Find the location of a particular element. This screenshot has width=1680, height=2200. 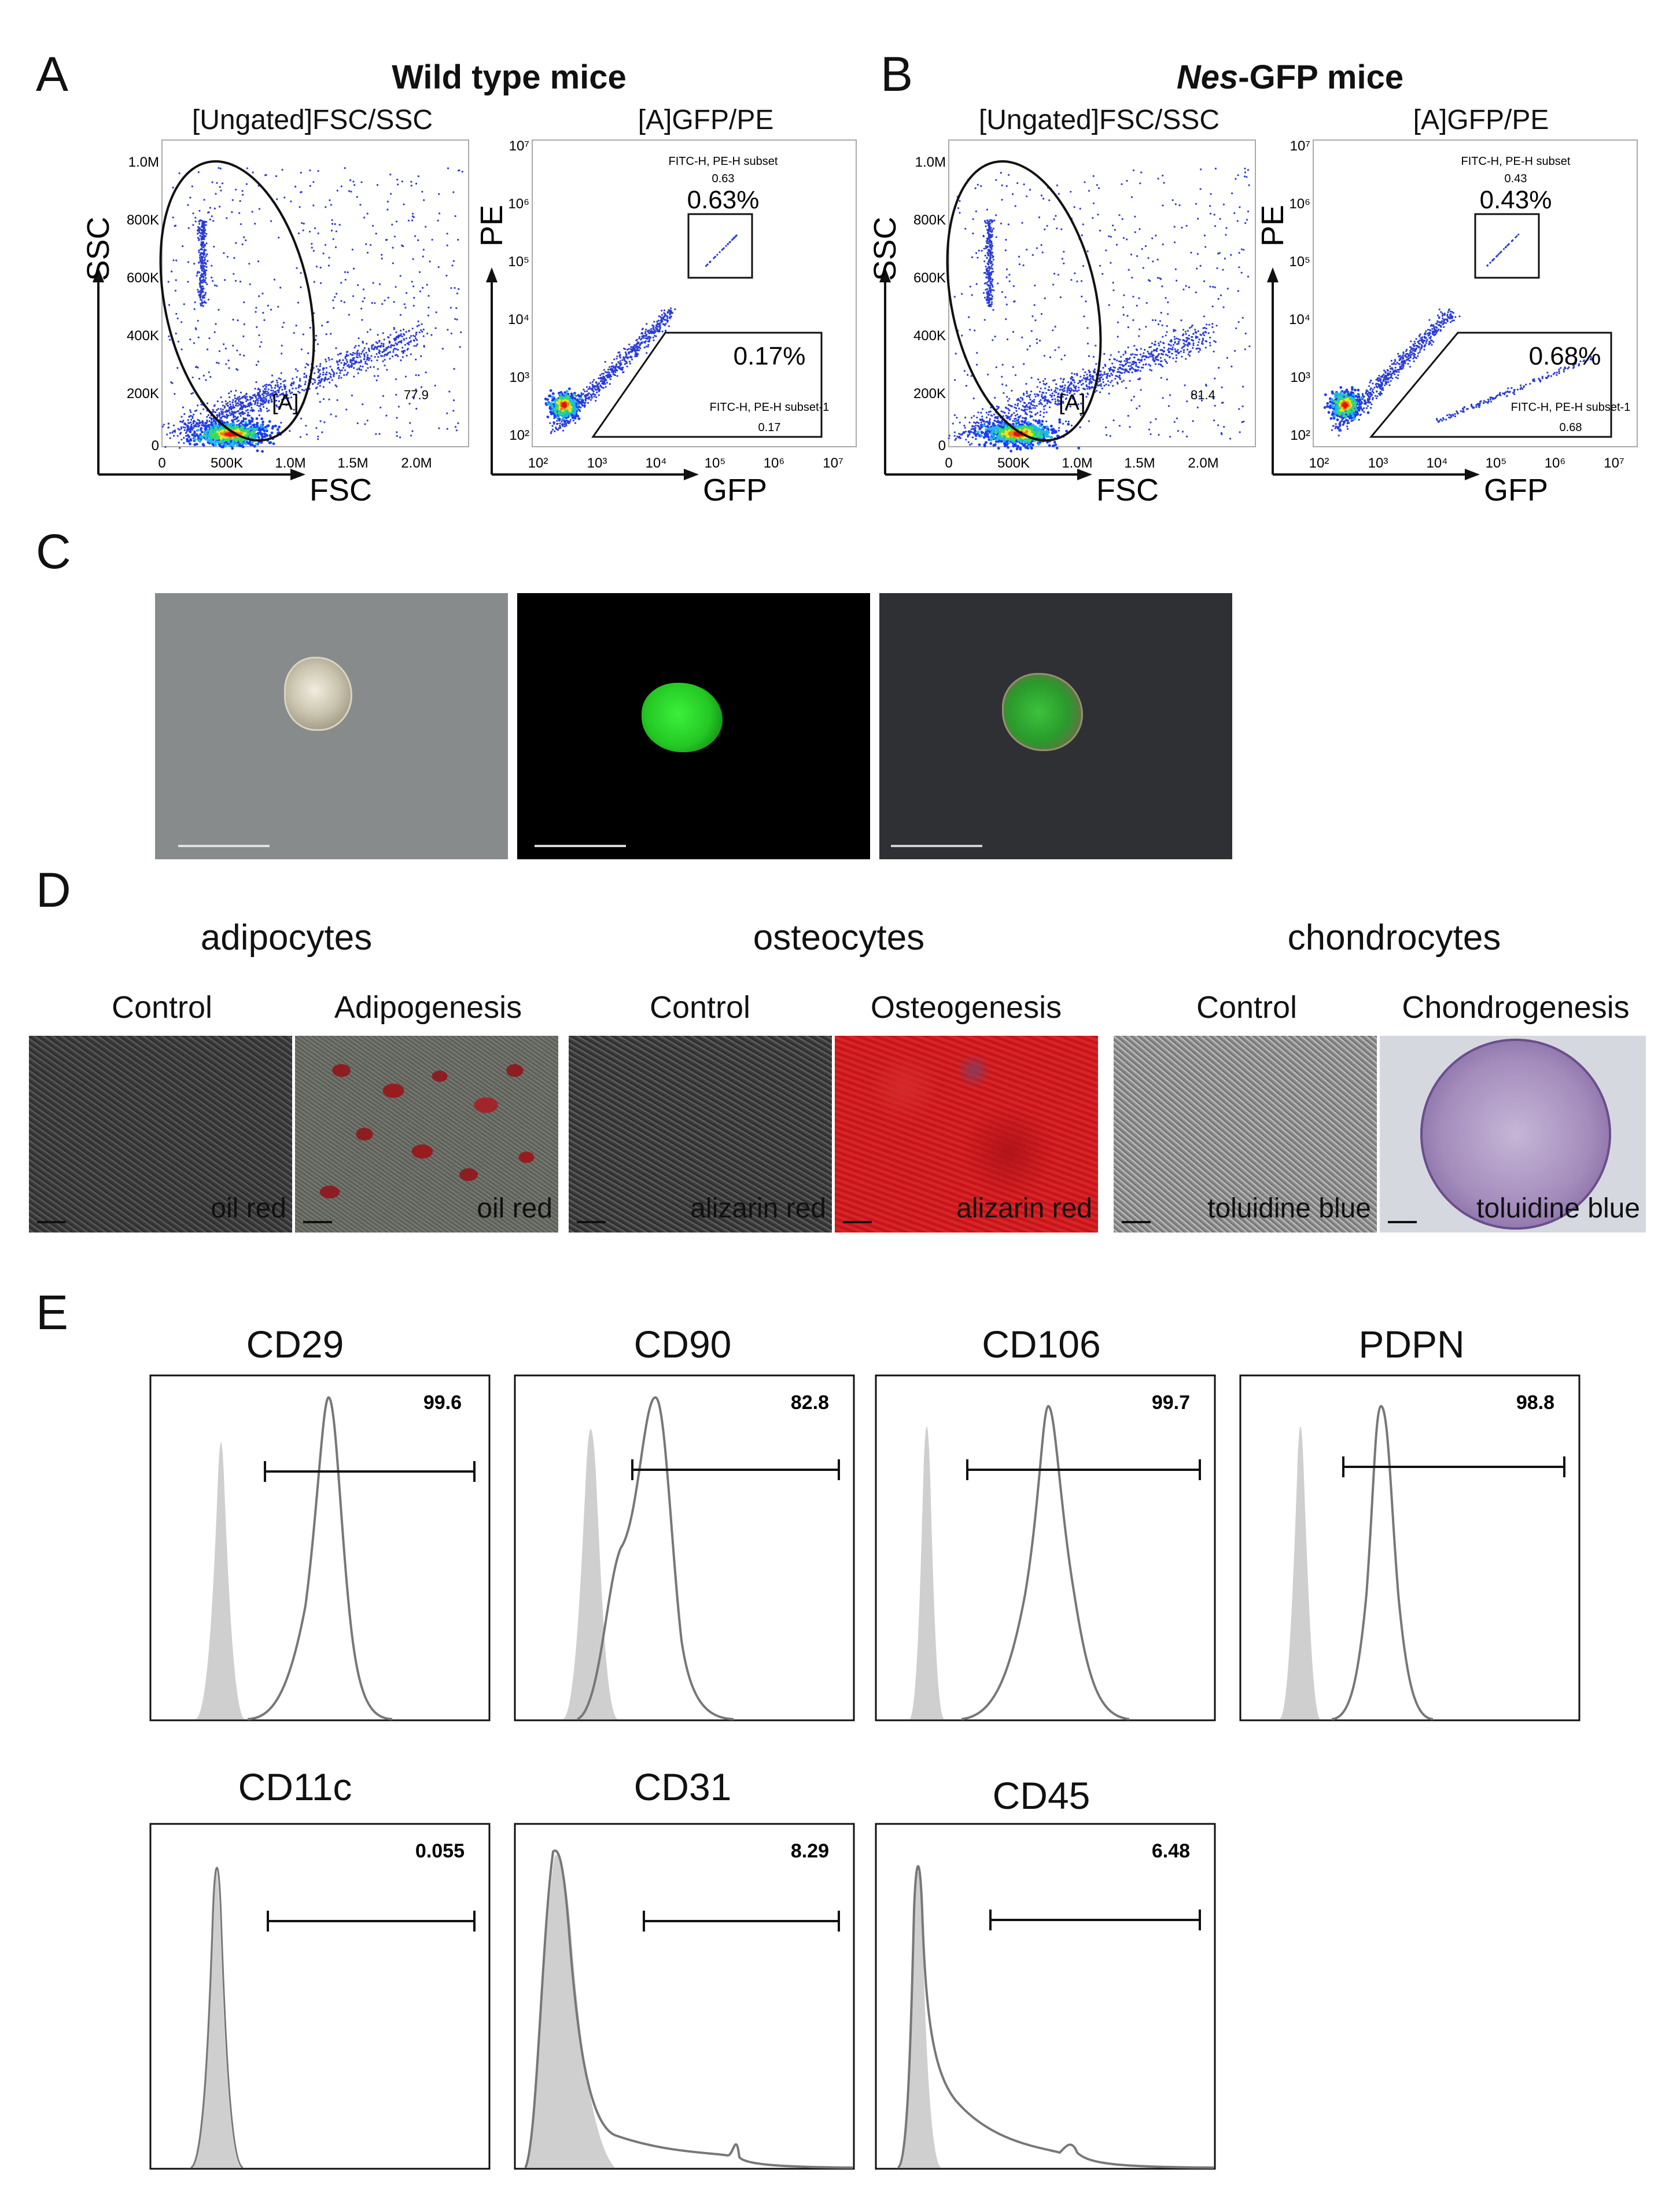

ytick: 10⁴ is located at coordinates (518, 320).